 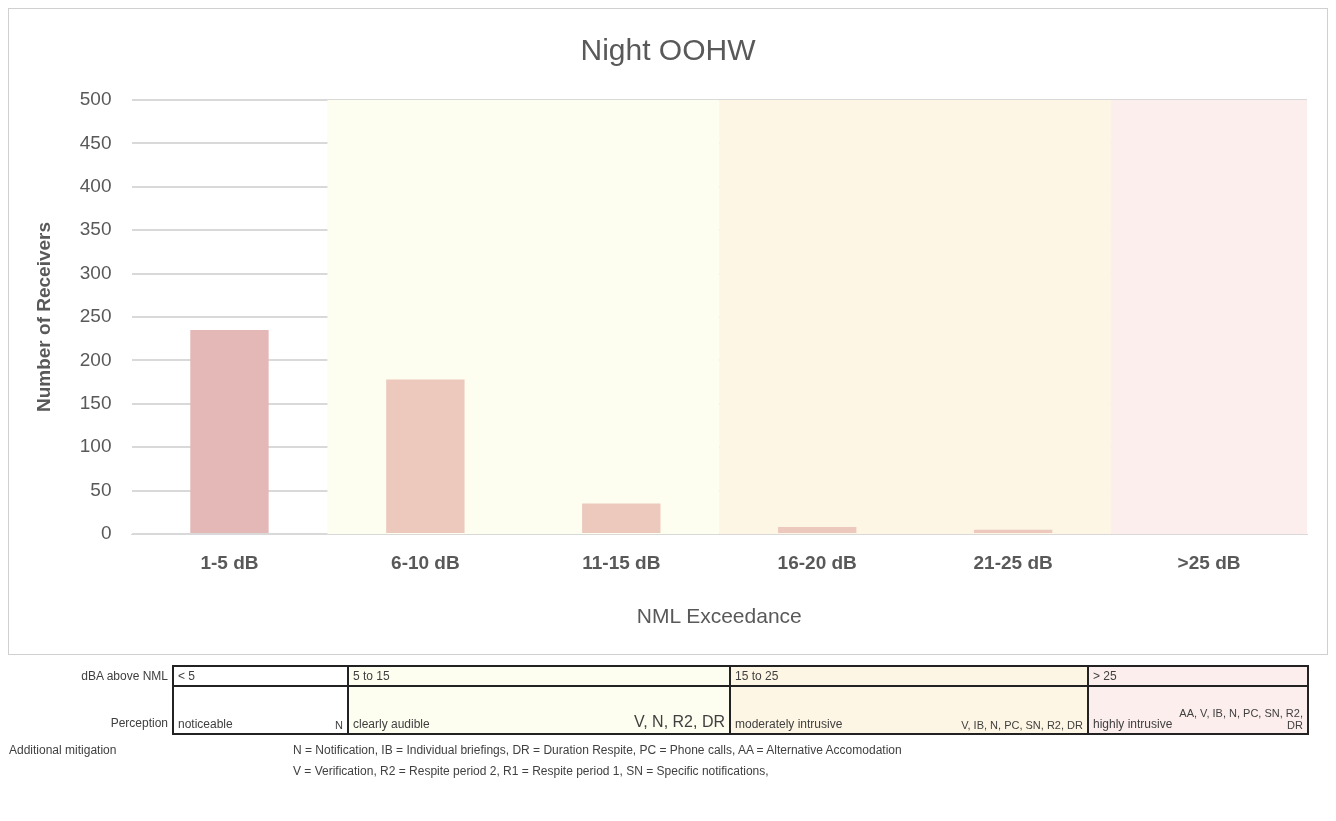 What do you see at coordinates (1209, 562) in the screenshot?
I see `x-tick-label: >25 dB` at bounding box center [1209, 562].